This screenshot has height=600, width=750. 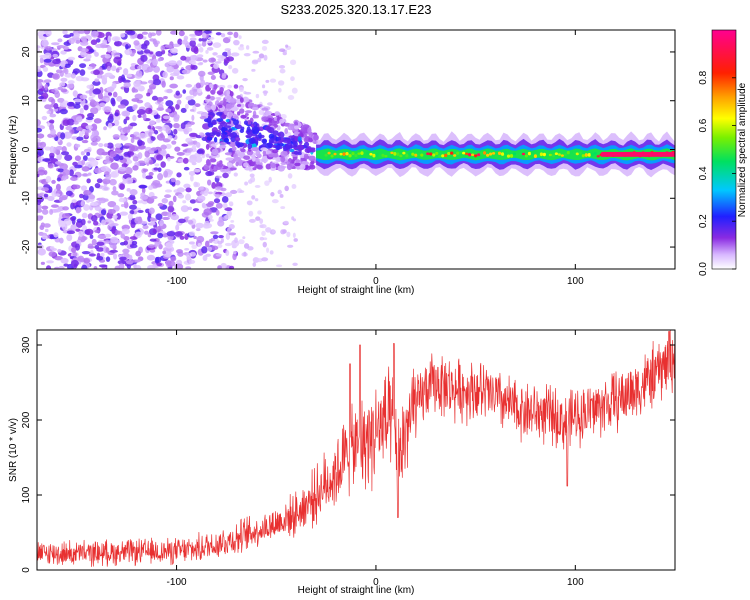 What do you see at coordinates (26, 198) in the screenshot?
I see `spectrogram-y-tick-label: -10` at bounding box center [26, 198].